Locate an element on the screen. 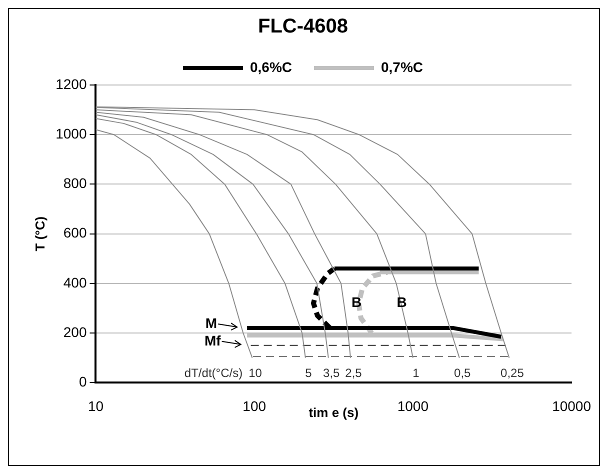 Image resolution: width=608 pixels, height=474 pixels. annotation: 0,25 is located at coordinates (512, 373).